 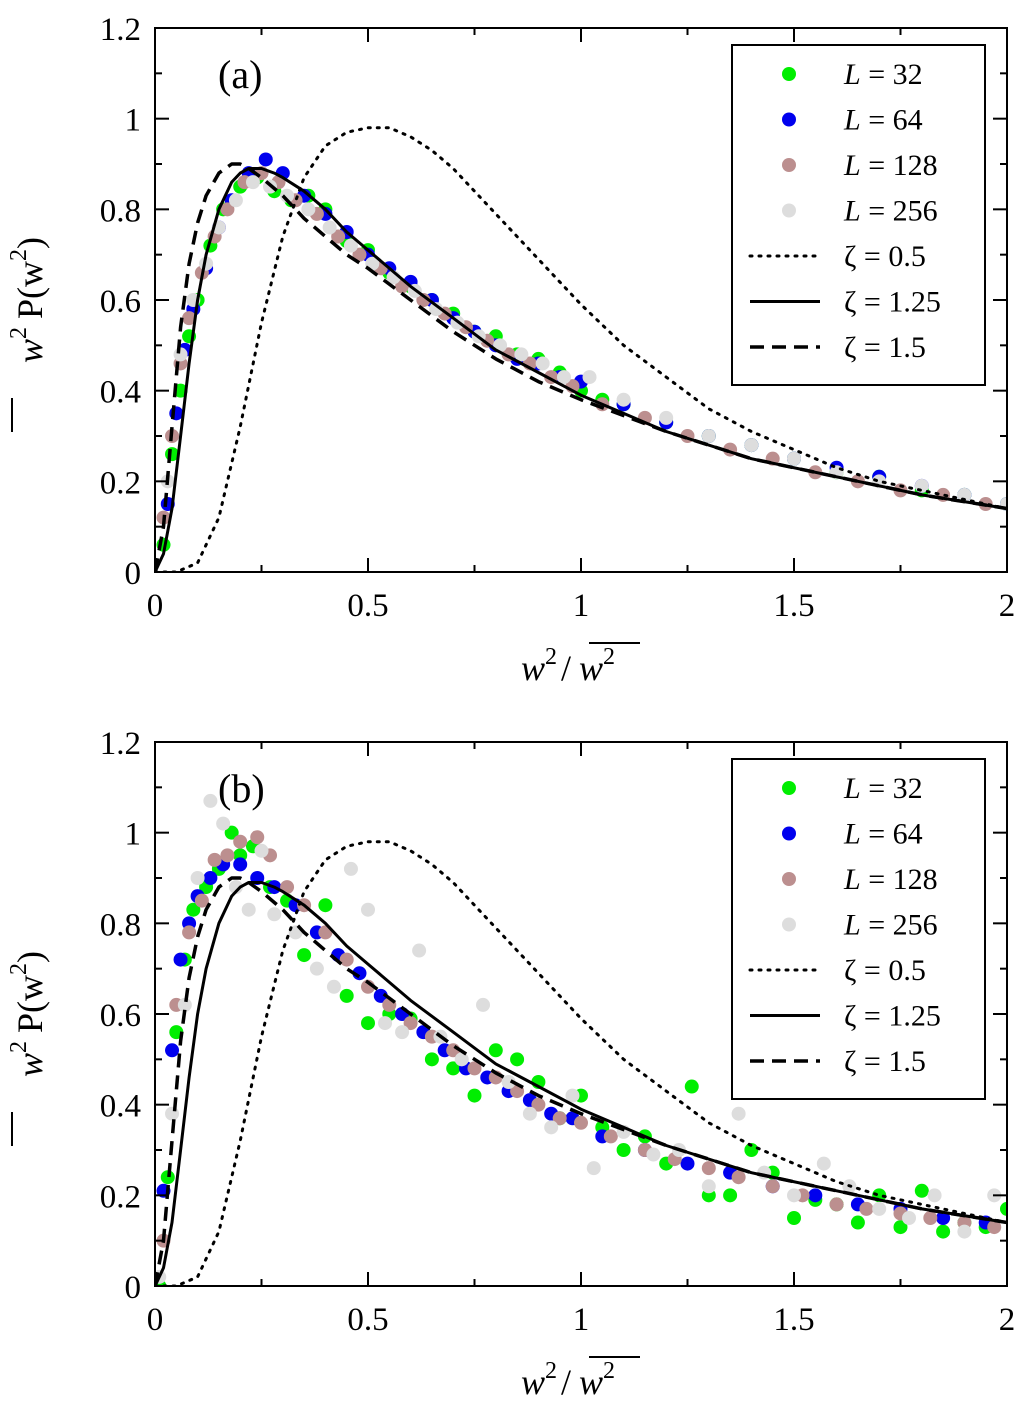 I want to click on y-tick-label: 0, so click(x=133, y=574).